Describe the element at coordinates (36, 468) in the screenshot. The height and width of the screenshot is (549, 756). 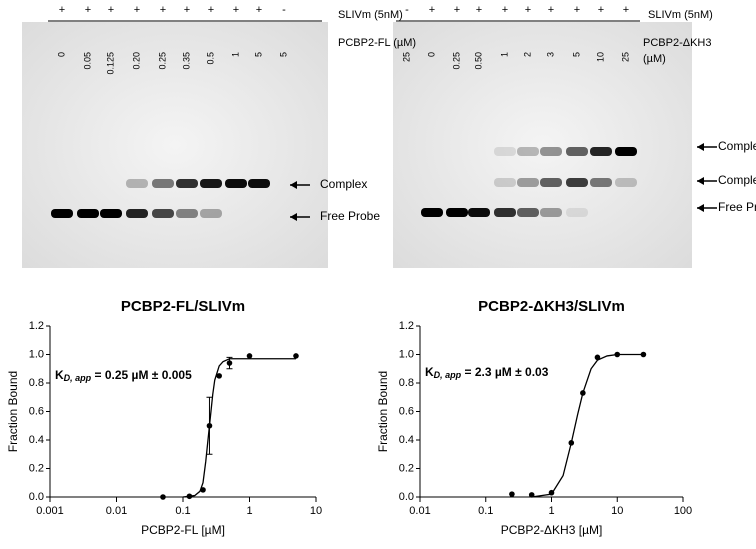
I see `y-tick-label: 0.2` at that location.